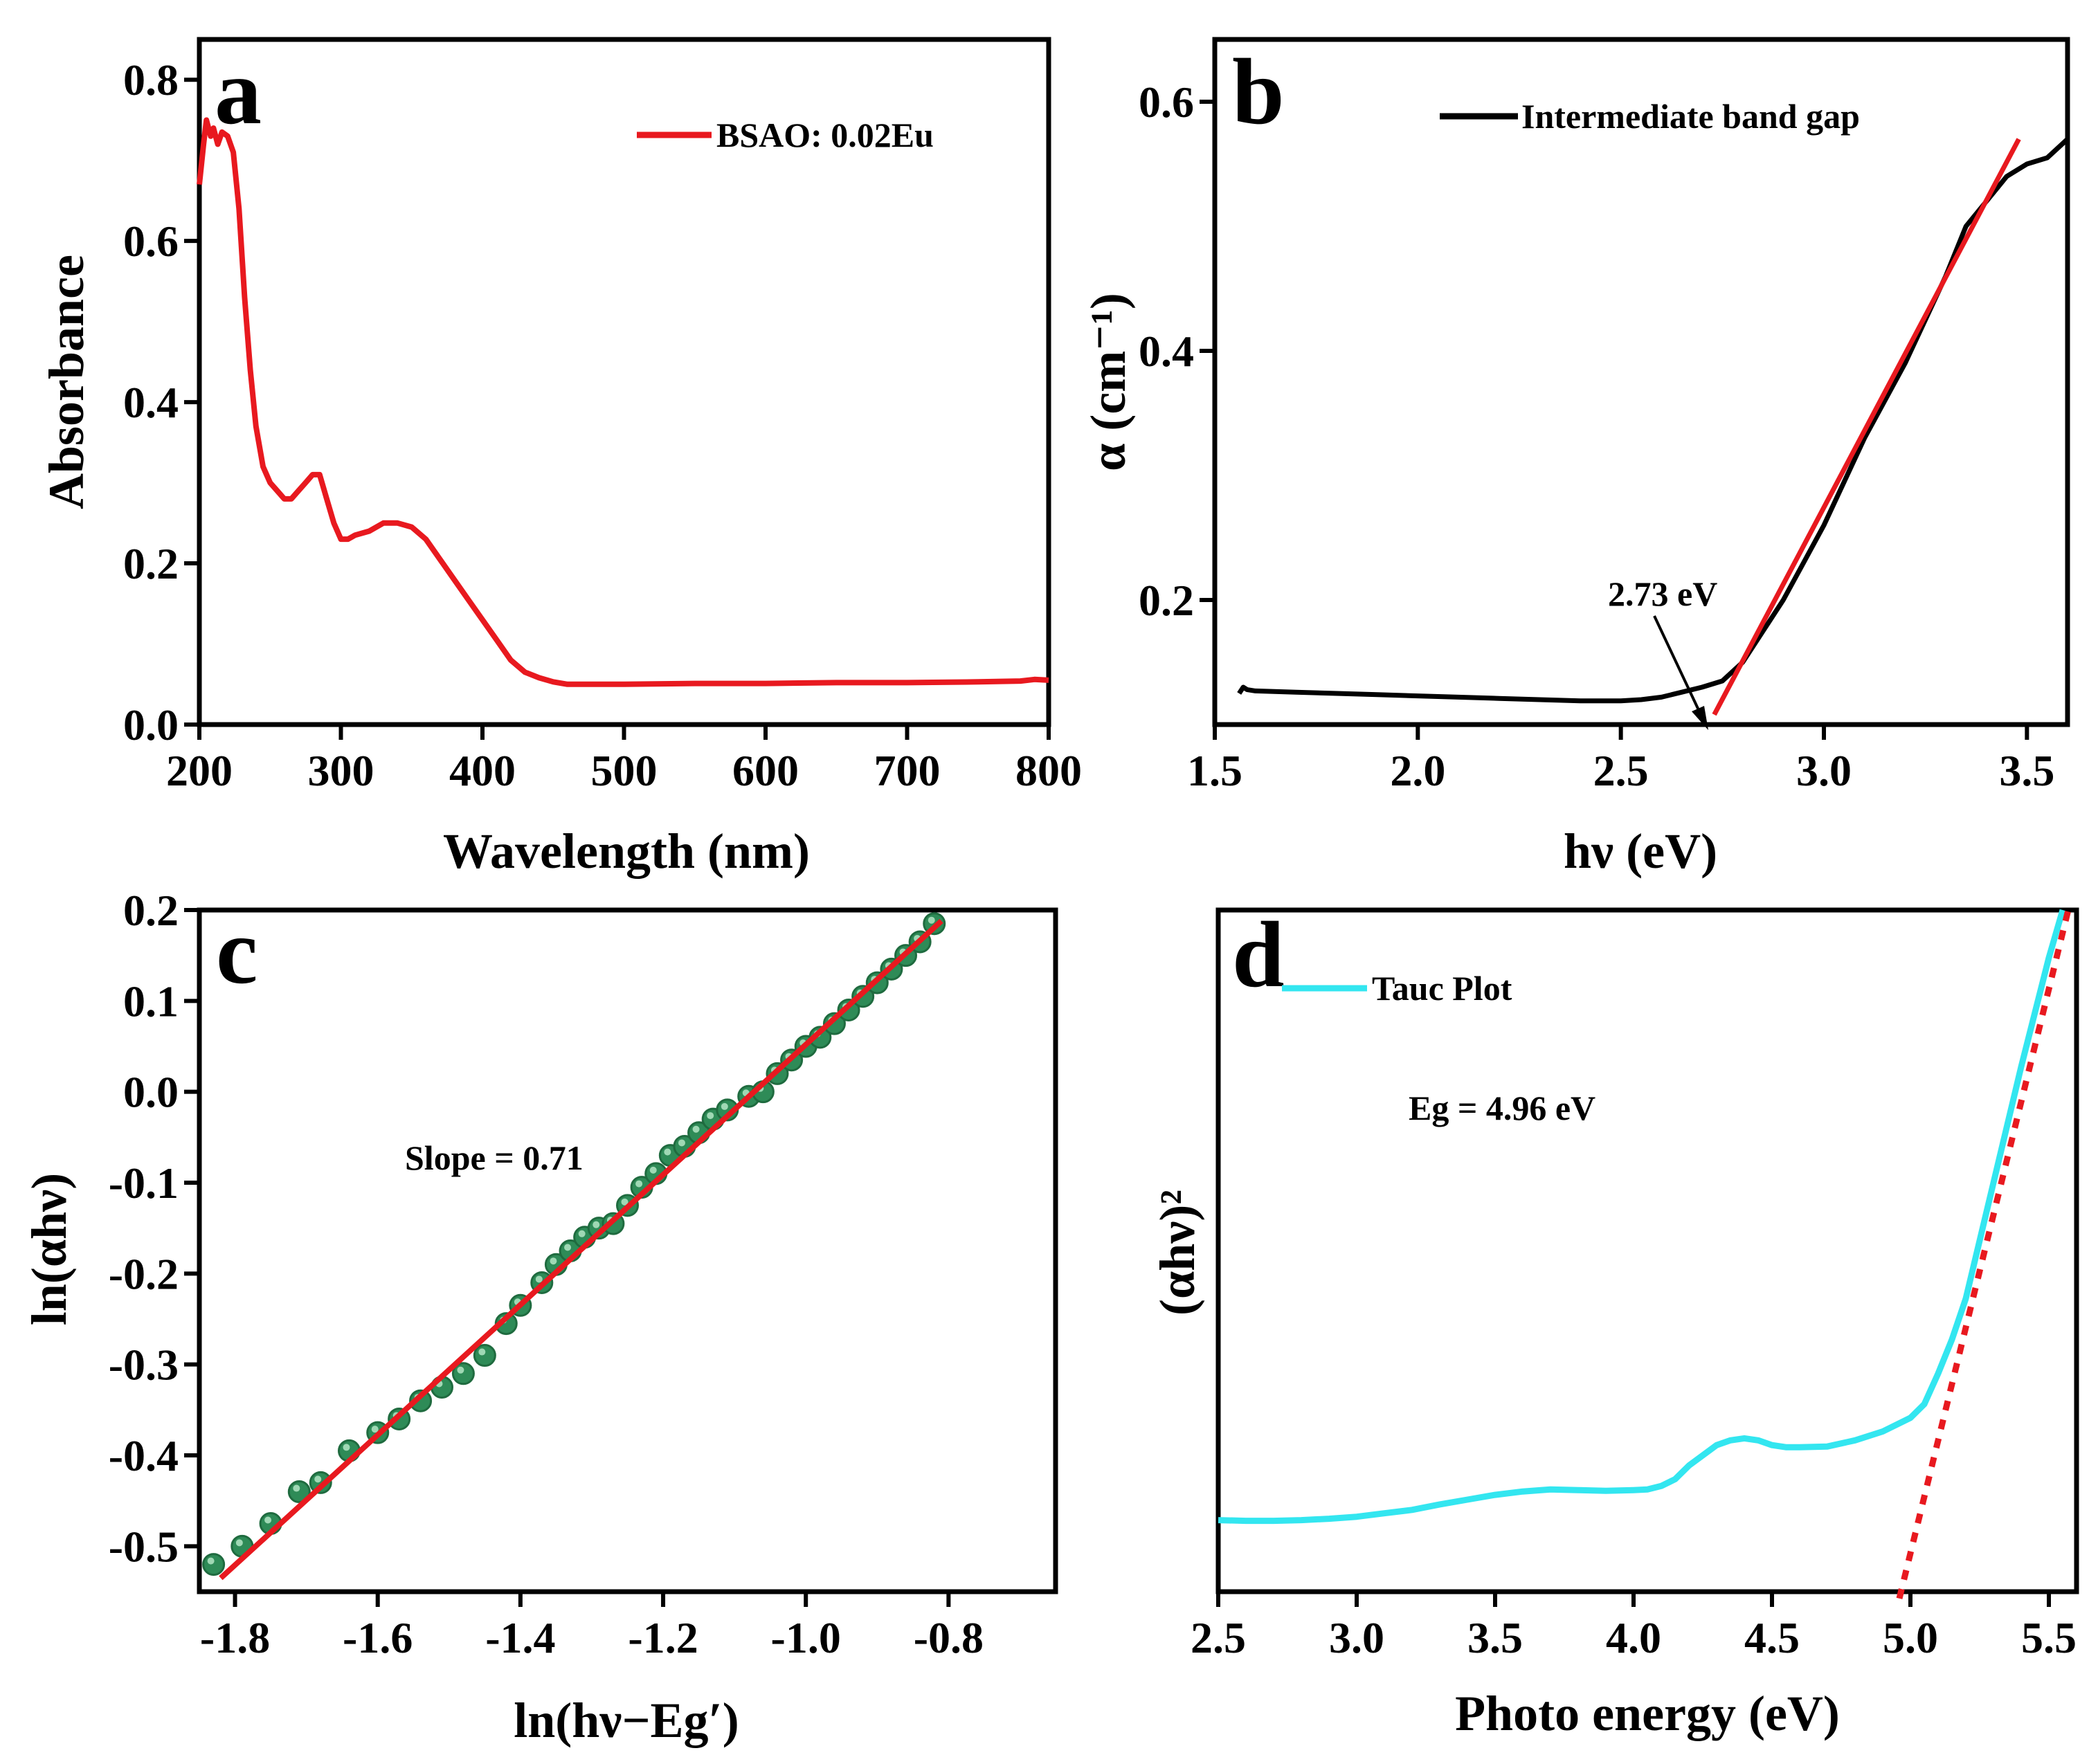  What do you see at coordinates (766, 770) in the screenshot?
I see `panel-a-xtick-label: 600` at bounding box center [766, 770].